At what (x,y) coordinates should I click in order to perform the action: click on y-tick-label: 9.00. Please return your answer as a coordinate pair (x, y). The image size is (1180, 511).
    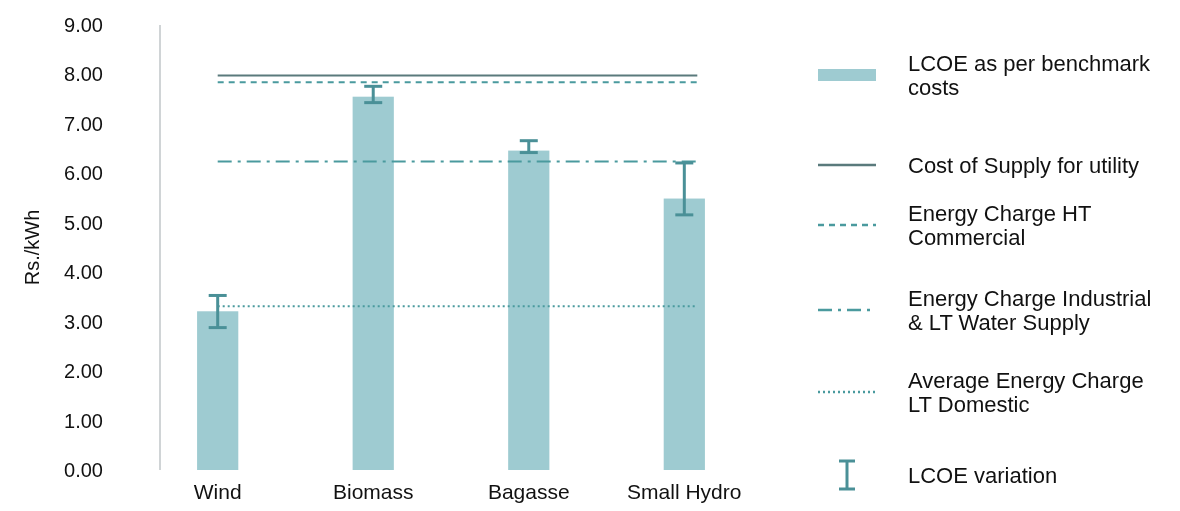
    Looking at the image, I should click on (83, 25).